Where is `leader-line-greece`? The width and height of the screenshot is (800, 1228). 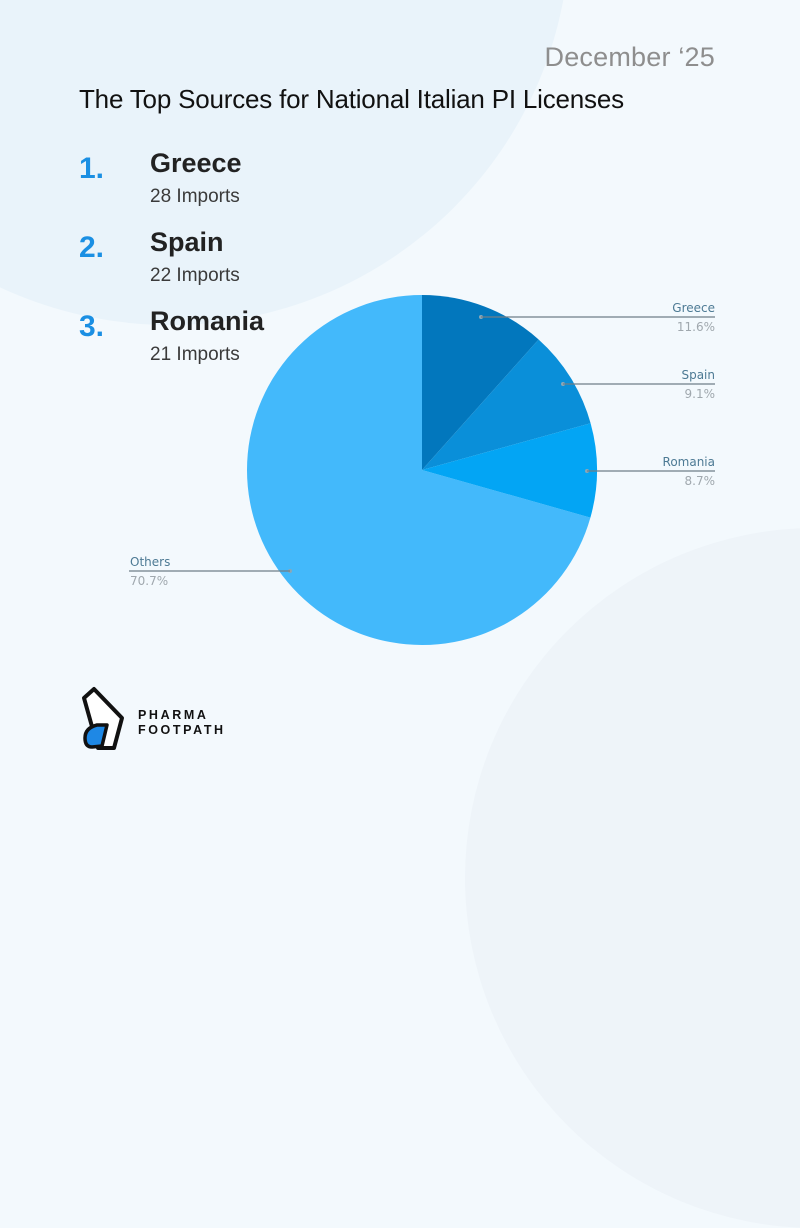 leader-line-greece is located at coordinates (597, 317).